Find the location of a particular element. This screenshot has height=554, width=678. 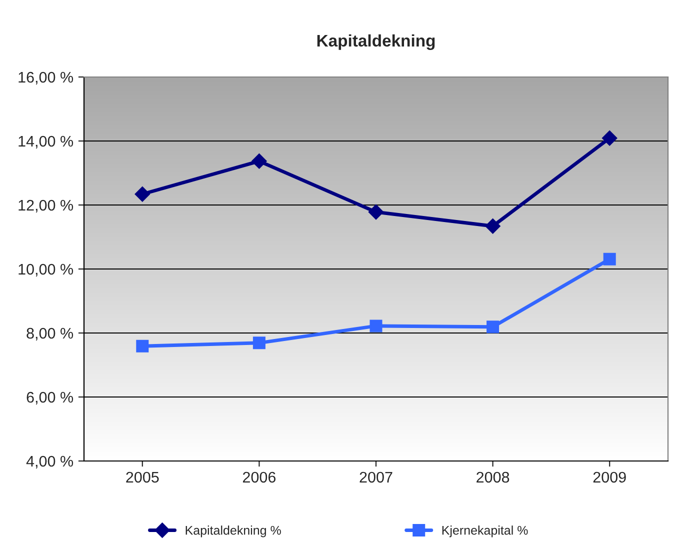

y-tick-label: 16,00 % is located at coordinates (46, 78).